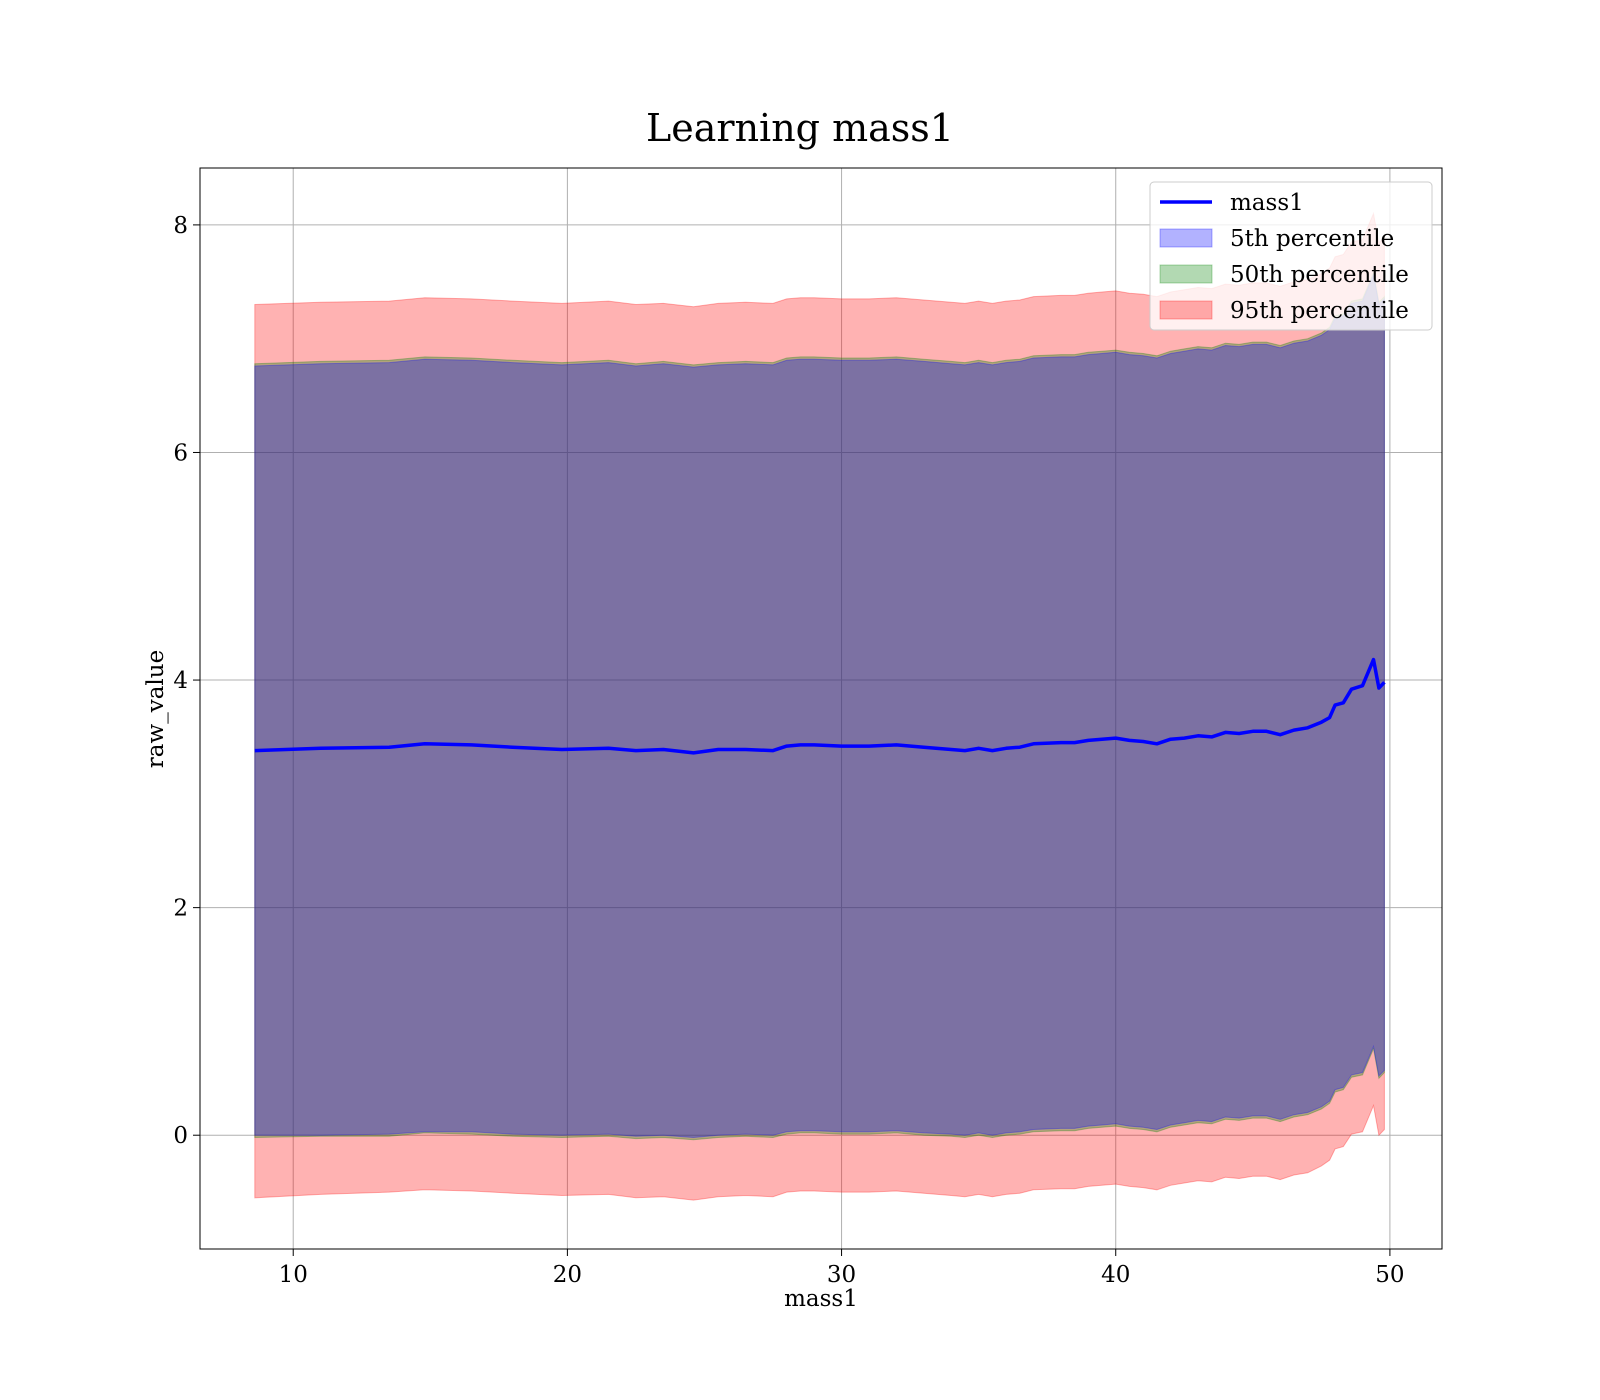 Image resolution: width=1600 pixels, height=1400 pixels. What do you see at coordinates (1115, 1275) in the screenshot?
I see `x-tick-label: 40` at bounding box center [1115, 1275].